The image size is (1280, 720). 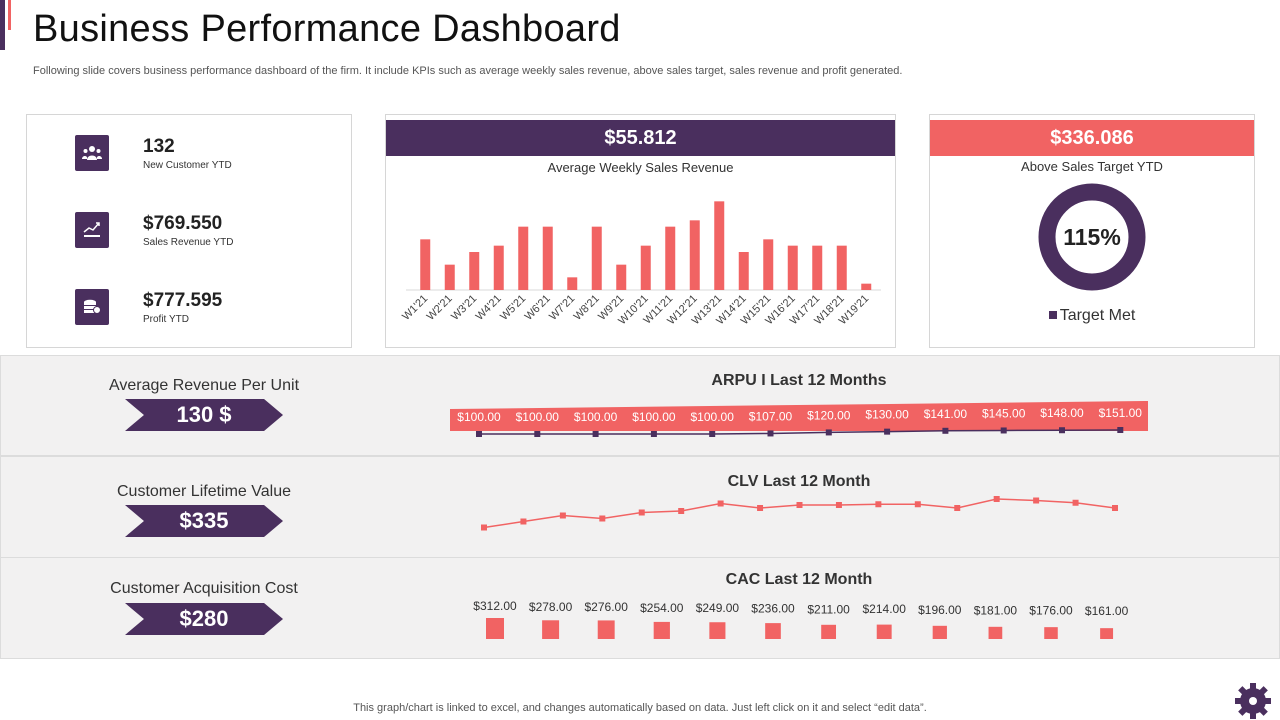 What do you see at coordinates (562, 308) in the screenshot?
I see `tick-label: W7'21` at bounding box center [562, 308].